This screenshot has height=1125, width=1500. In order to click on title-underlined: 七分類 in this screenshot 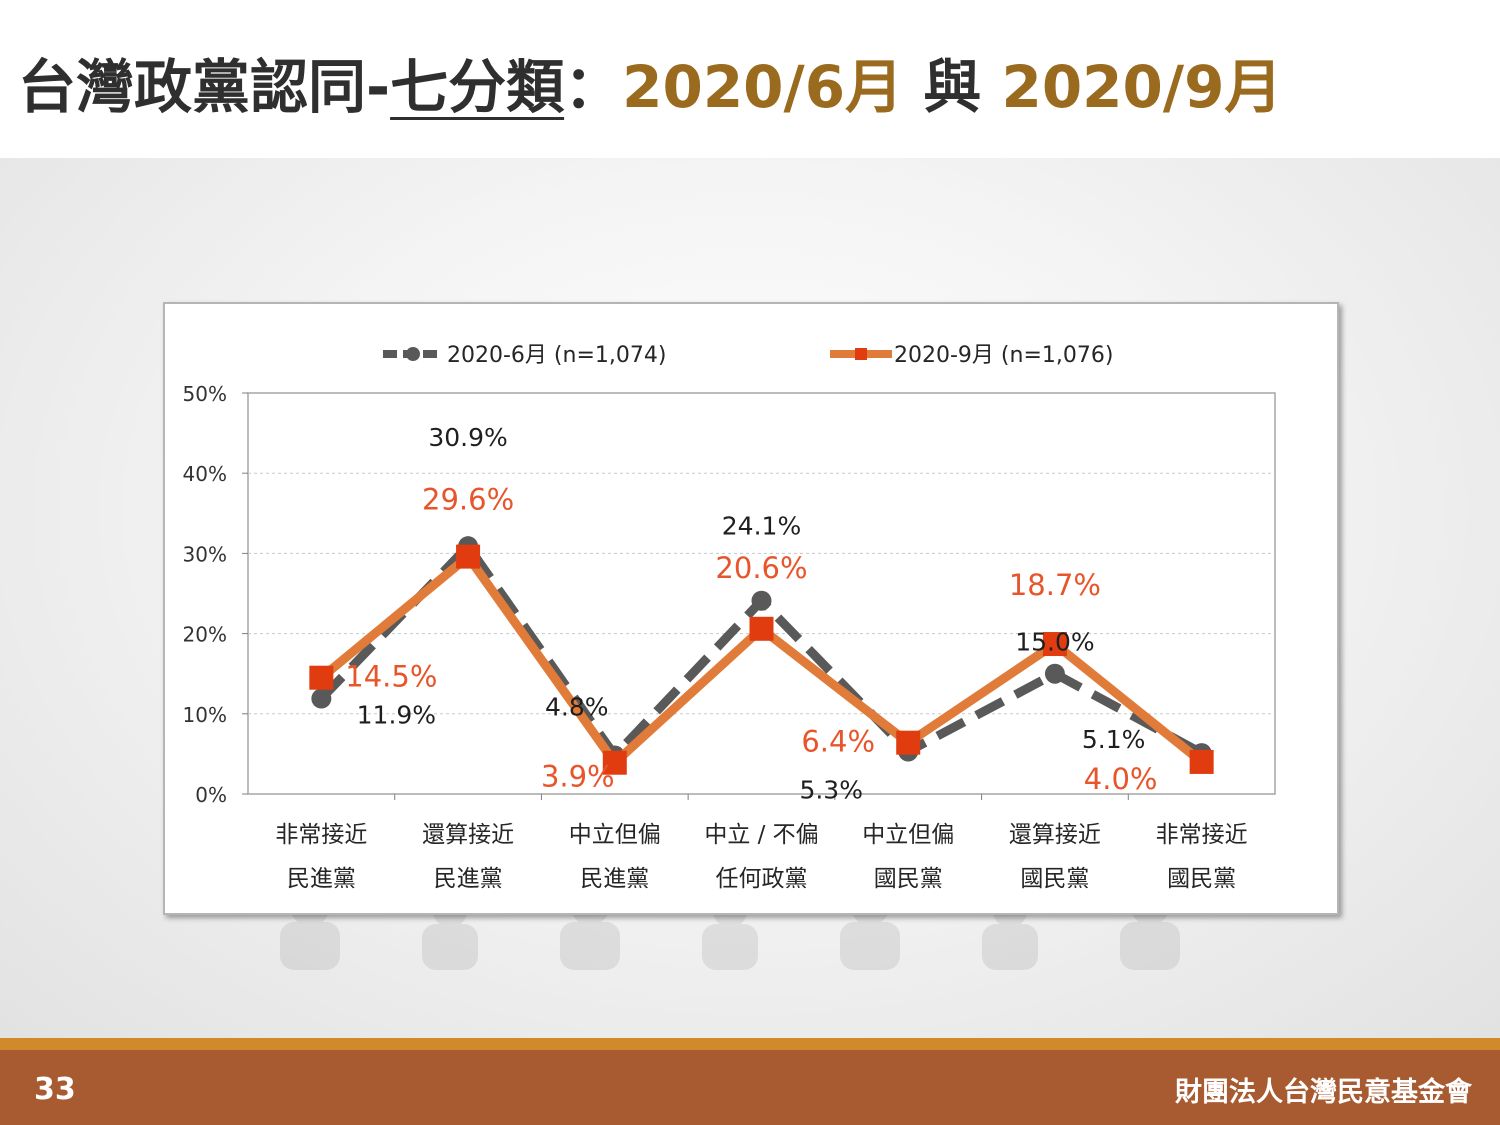, I will do `click(477, 87)`.